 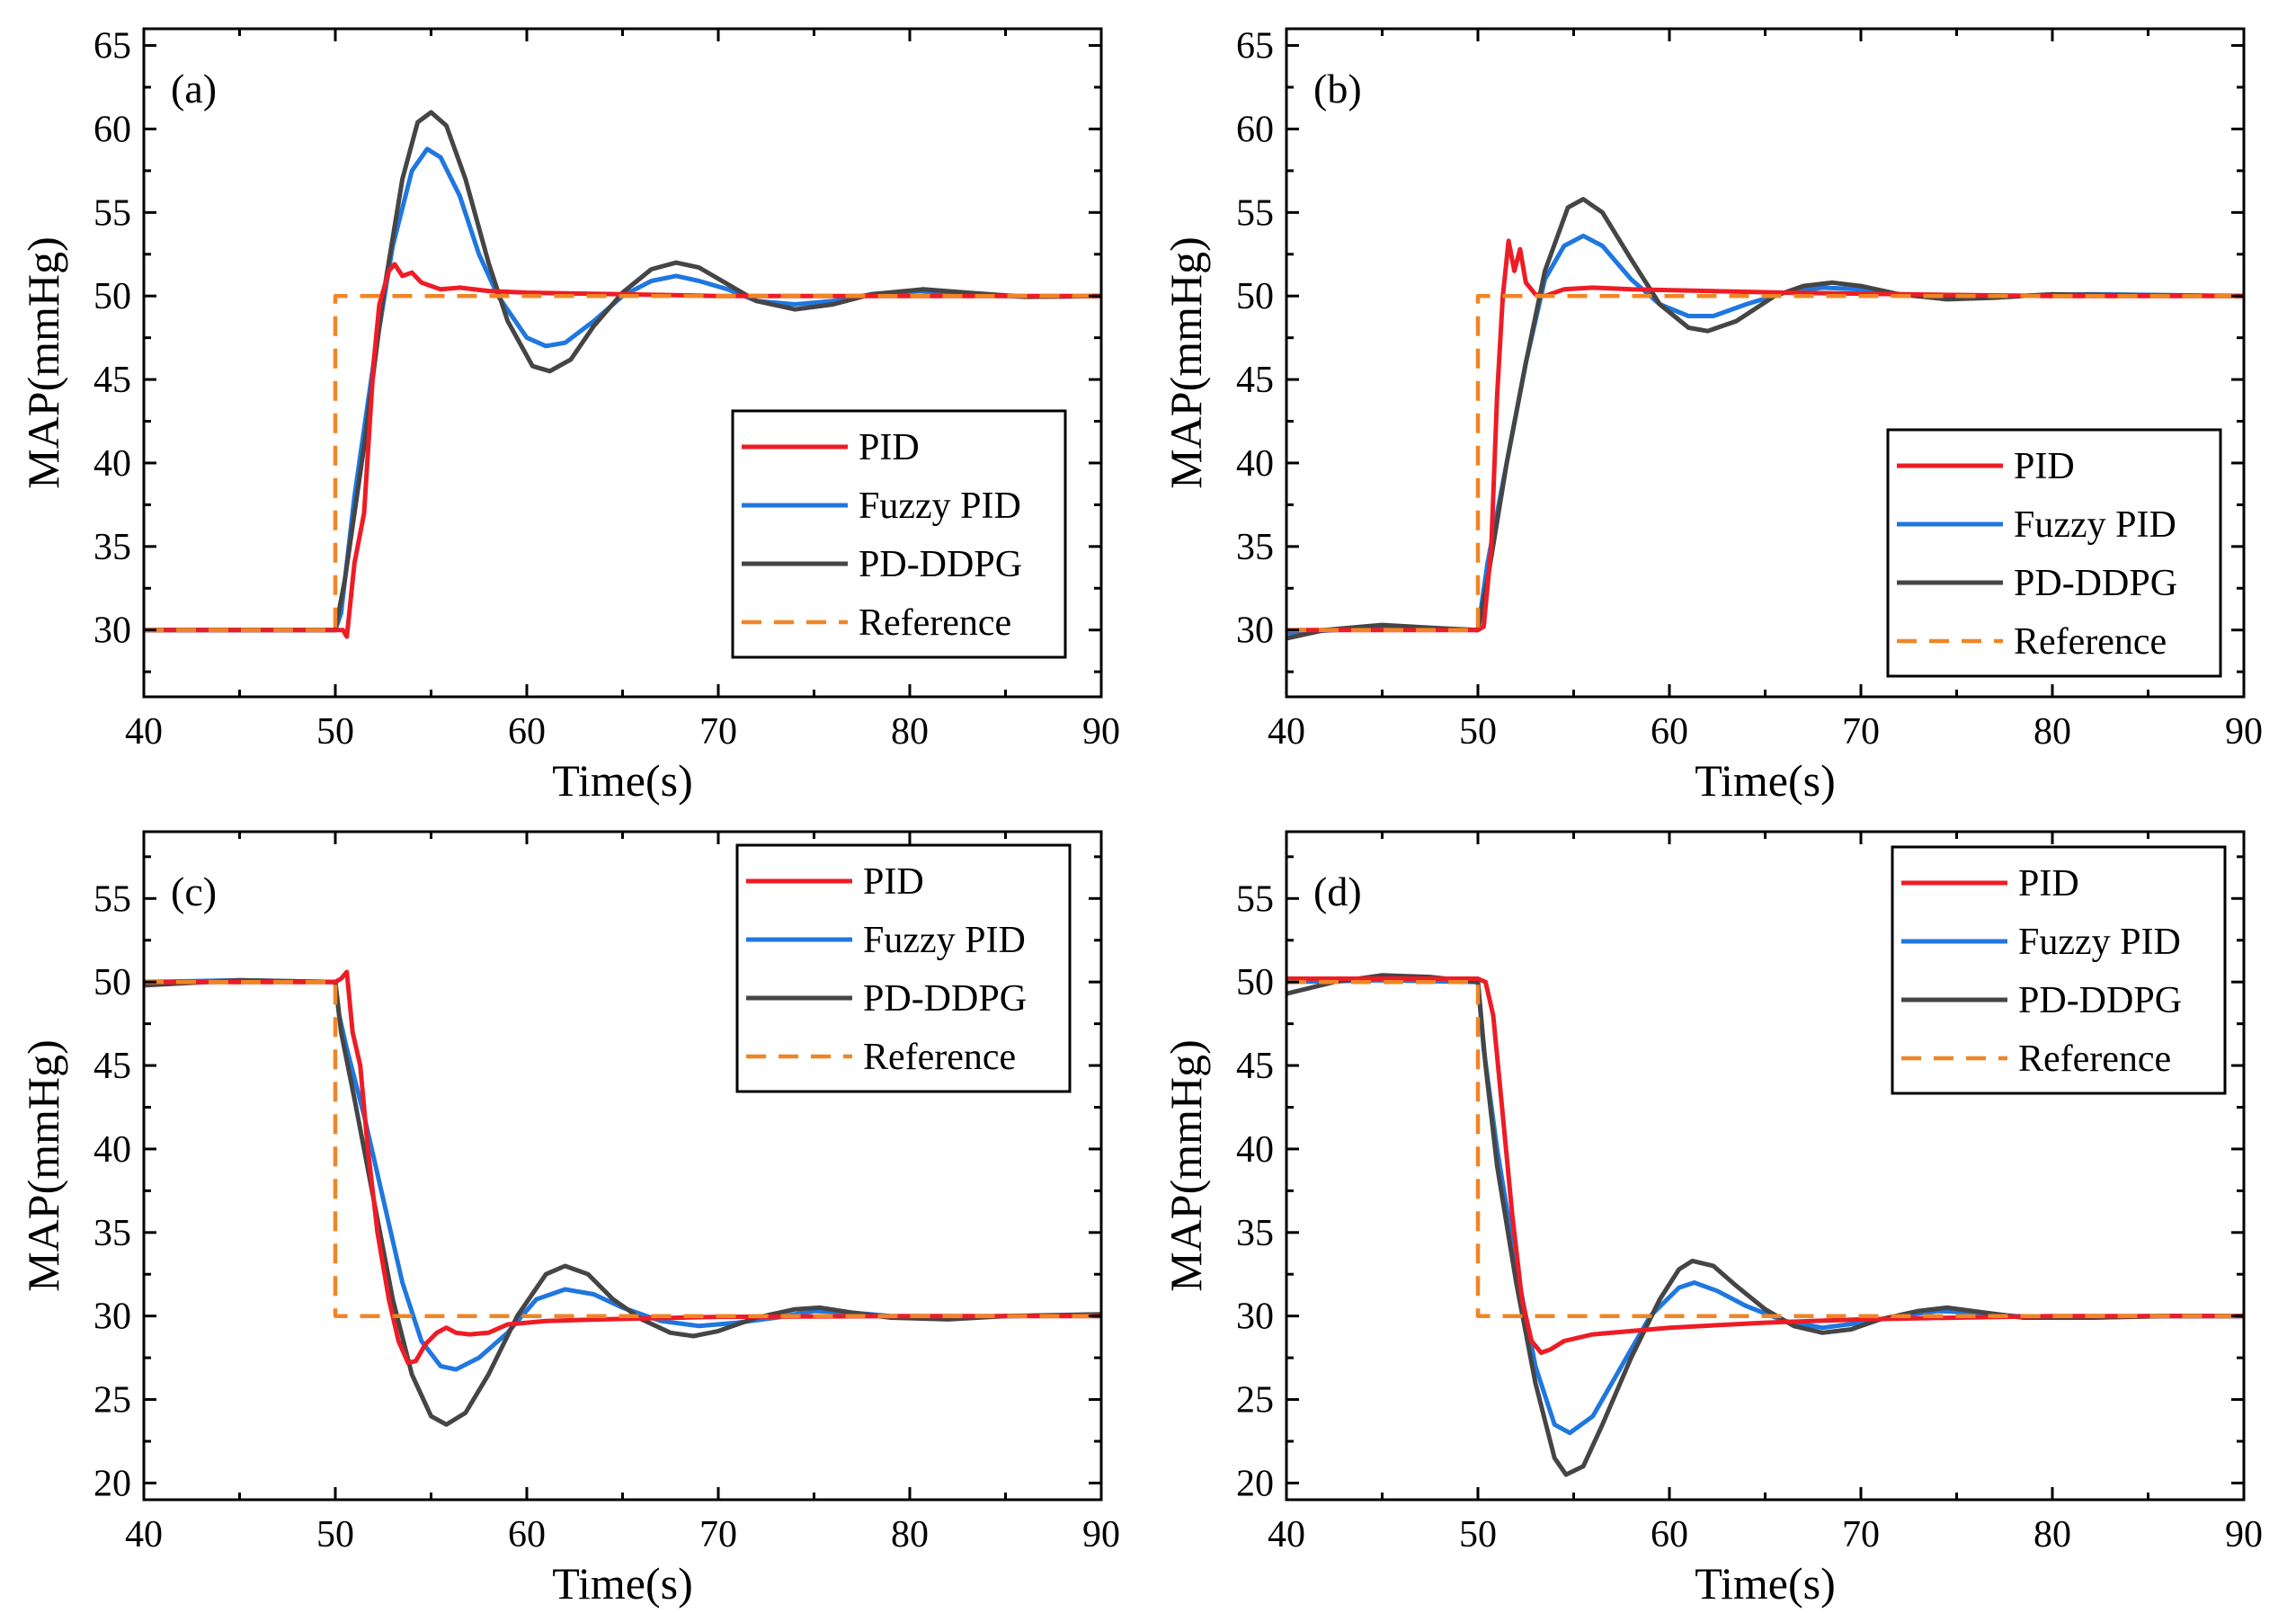 What do you see at coordinates (112, 1400) in the screenshot?
I see `y-tick-label: 25` at bounding box center [112, 1400].